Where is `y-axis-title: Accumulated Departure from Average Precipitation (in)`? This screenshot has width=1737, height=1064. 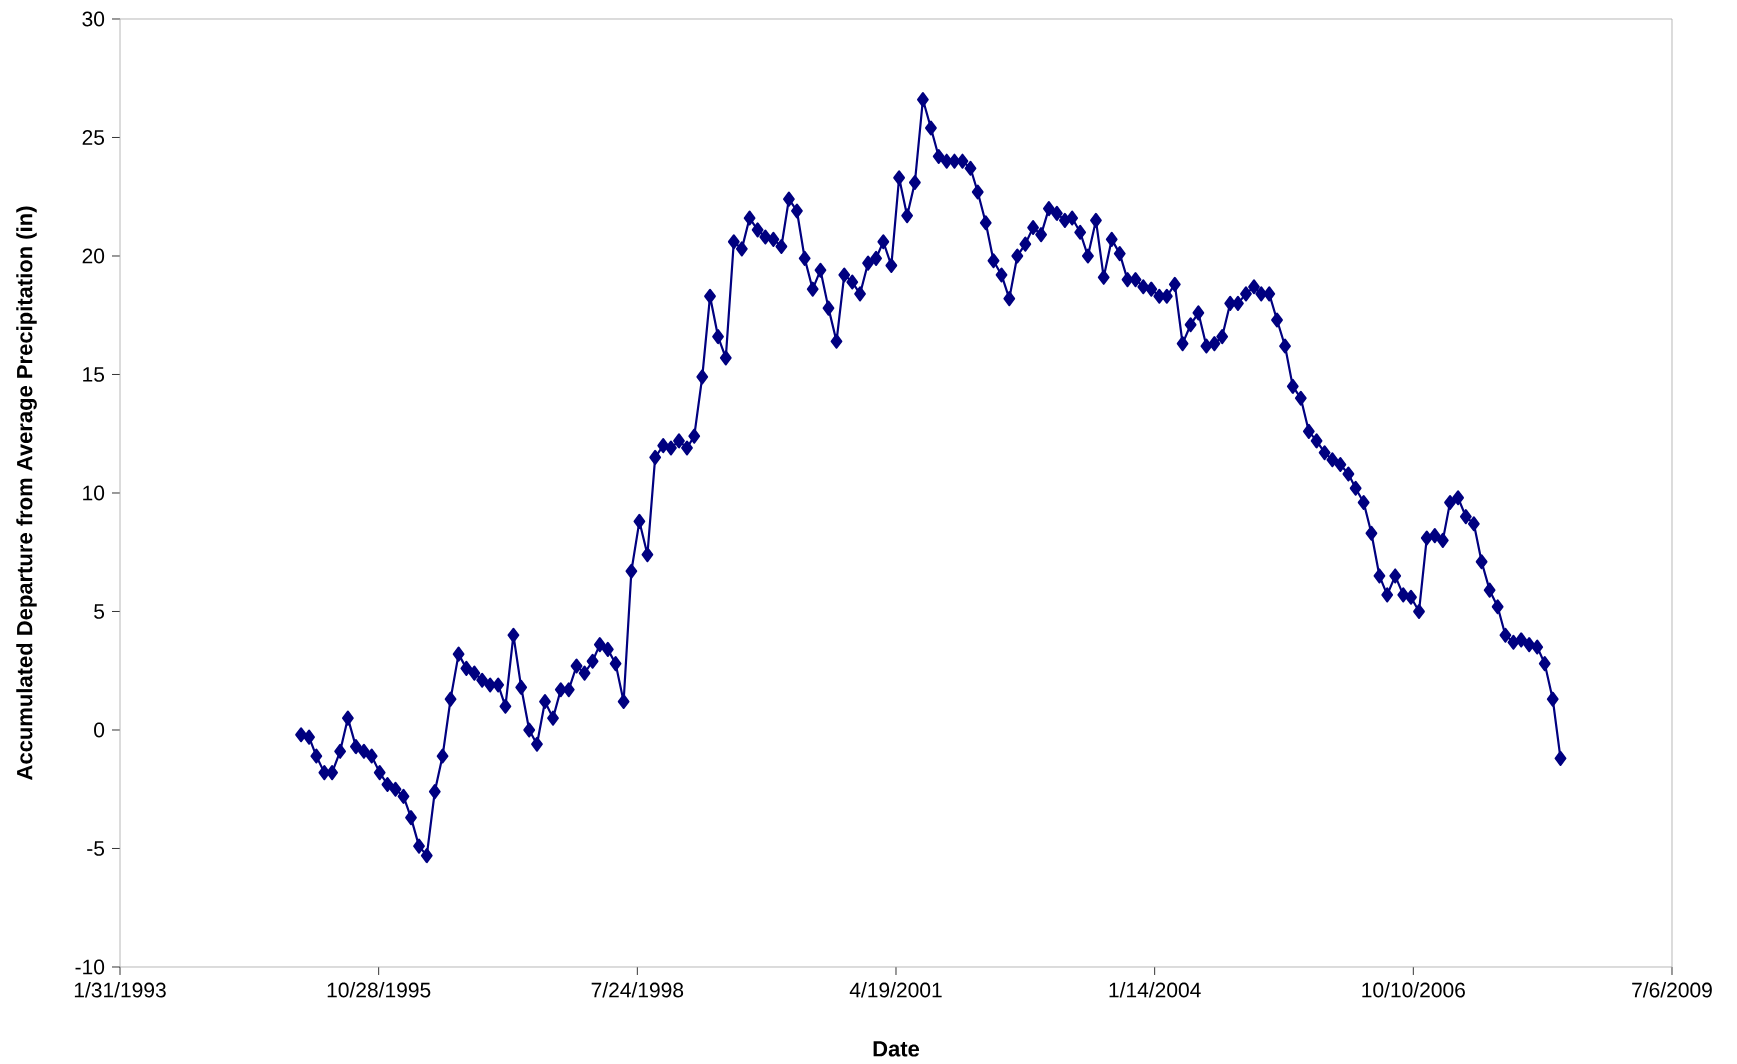
y-axis-title: Accumulated Departure from Average Precipitation (in) is located at coordinates (26, 493).